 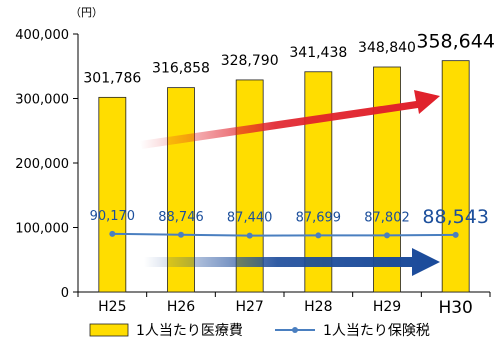 What do you see at coordinates (113, 216) in the screenshot?
I see `line-data-label: 90,170` at bounding box center [113, 216].